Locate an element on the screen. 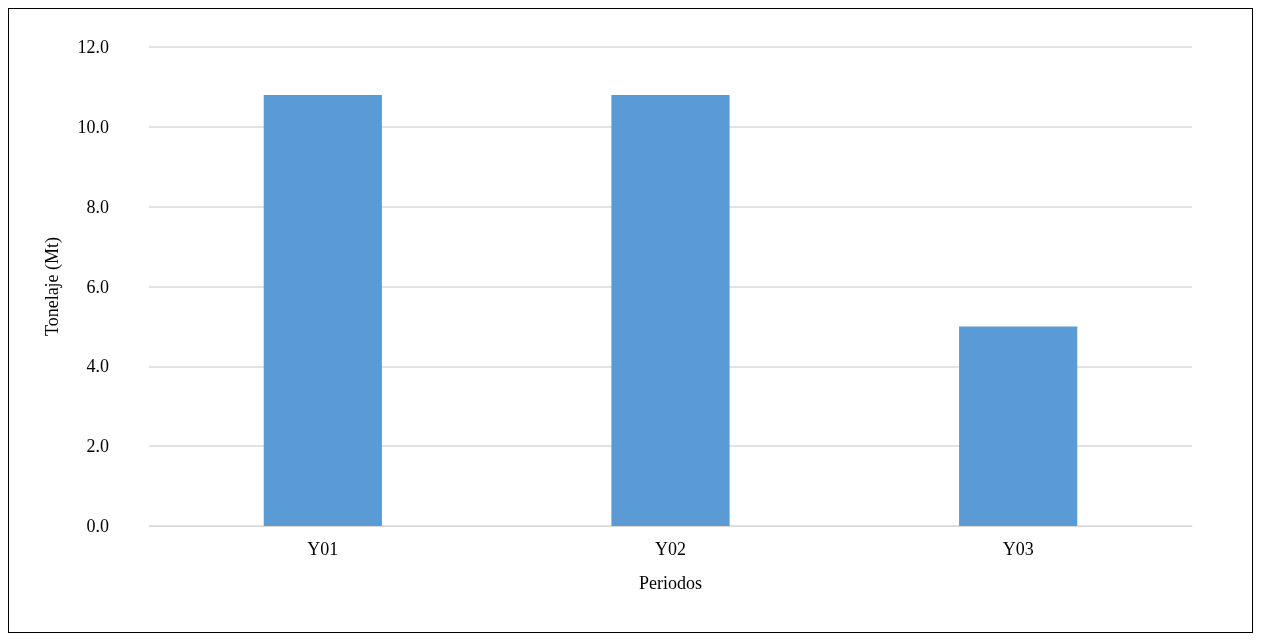 The height and width of the screenshot is (641, 1261). x-tick-label: Y02 is located at coordinates (670, 549).